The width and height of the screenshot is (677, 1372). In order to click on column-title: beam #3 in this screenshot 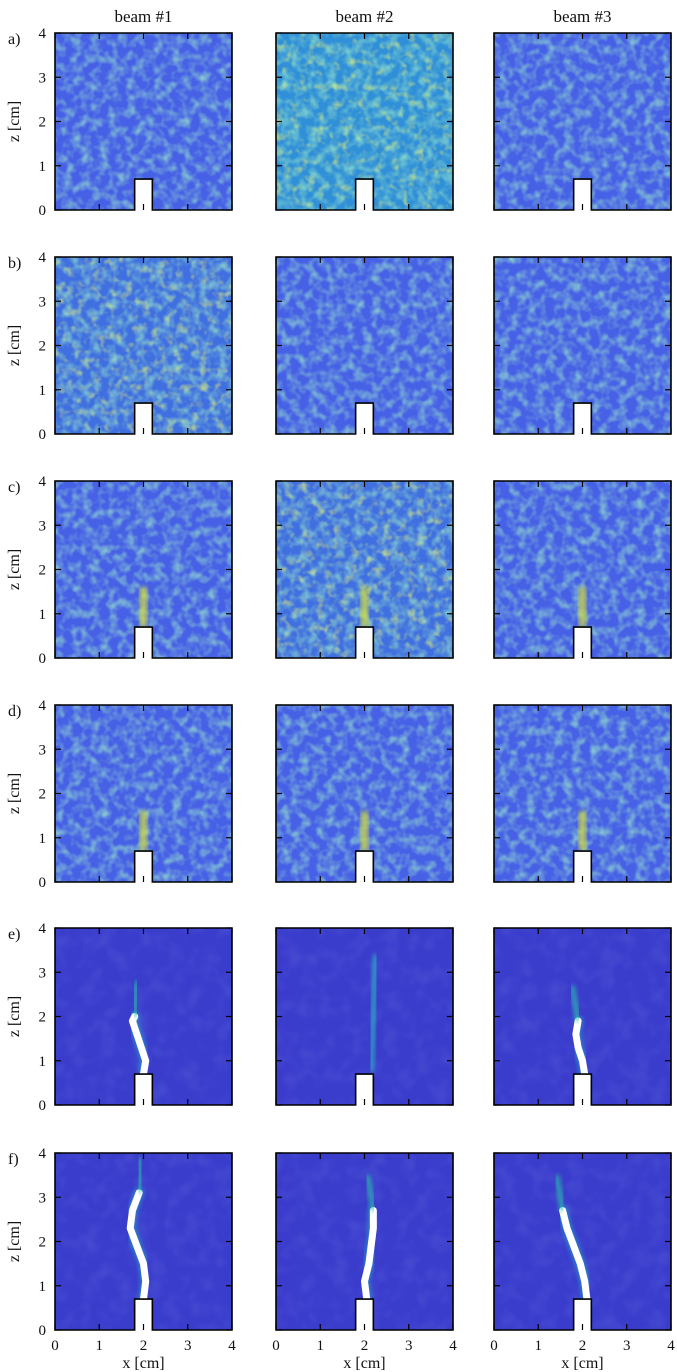, I will do `click(582, 16)`.